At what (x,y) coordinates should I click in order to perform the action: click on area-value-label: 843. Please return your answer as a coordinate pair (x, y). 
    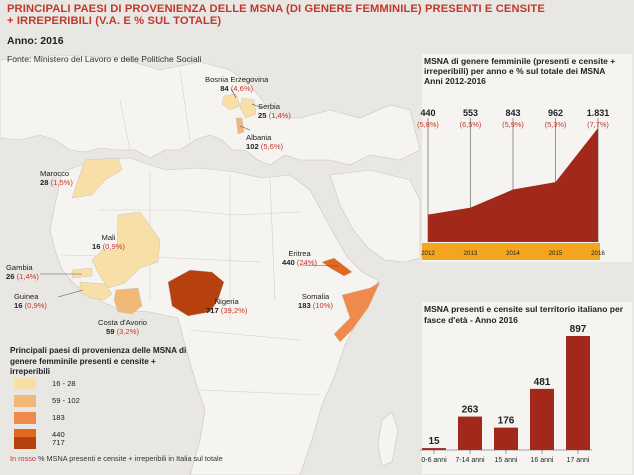
    Looking at the image, I should click on (512, 113).